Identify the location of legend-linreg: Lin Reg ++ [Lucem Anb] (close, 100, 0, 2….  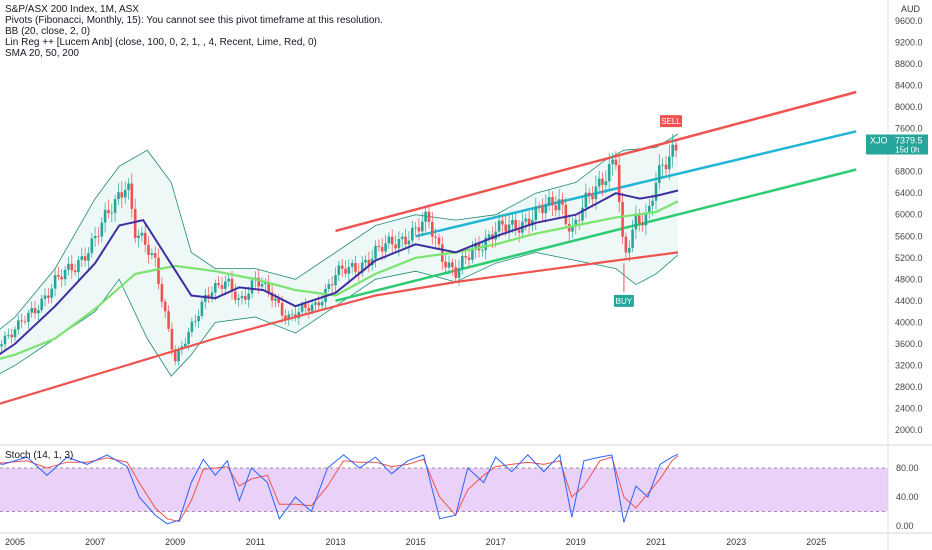
(161, 42).